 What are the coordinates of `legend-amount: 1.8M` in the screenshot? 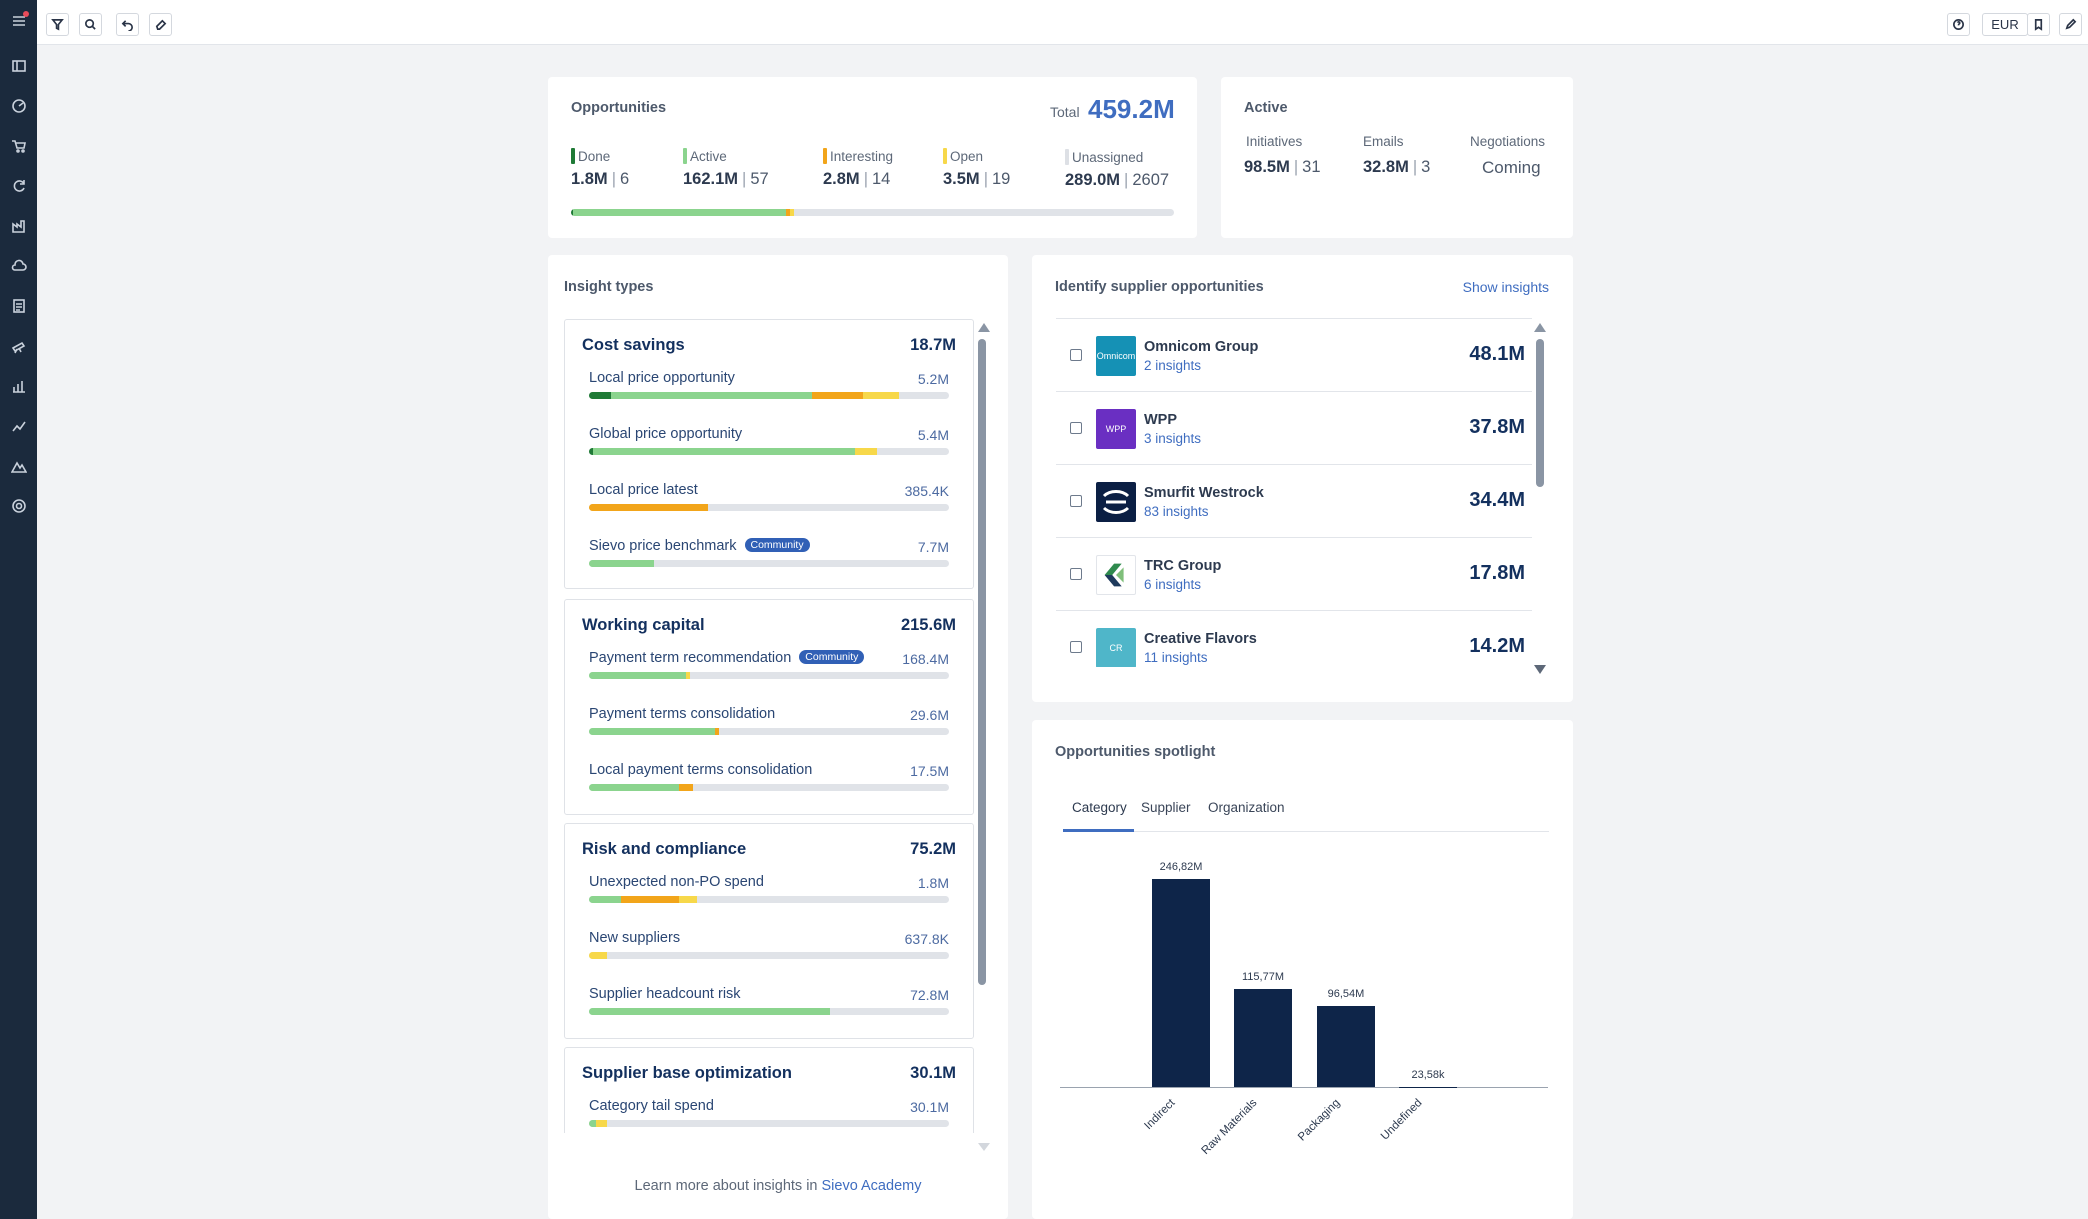 It's located at (589, 179).